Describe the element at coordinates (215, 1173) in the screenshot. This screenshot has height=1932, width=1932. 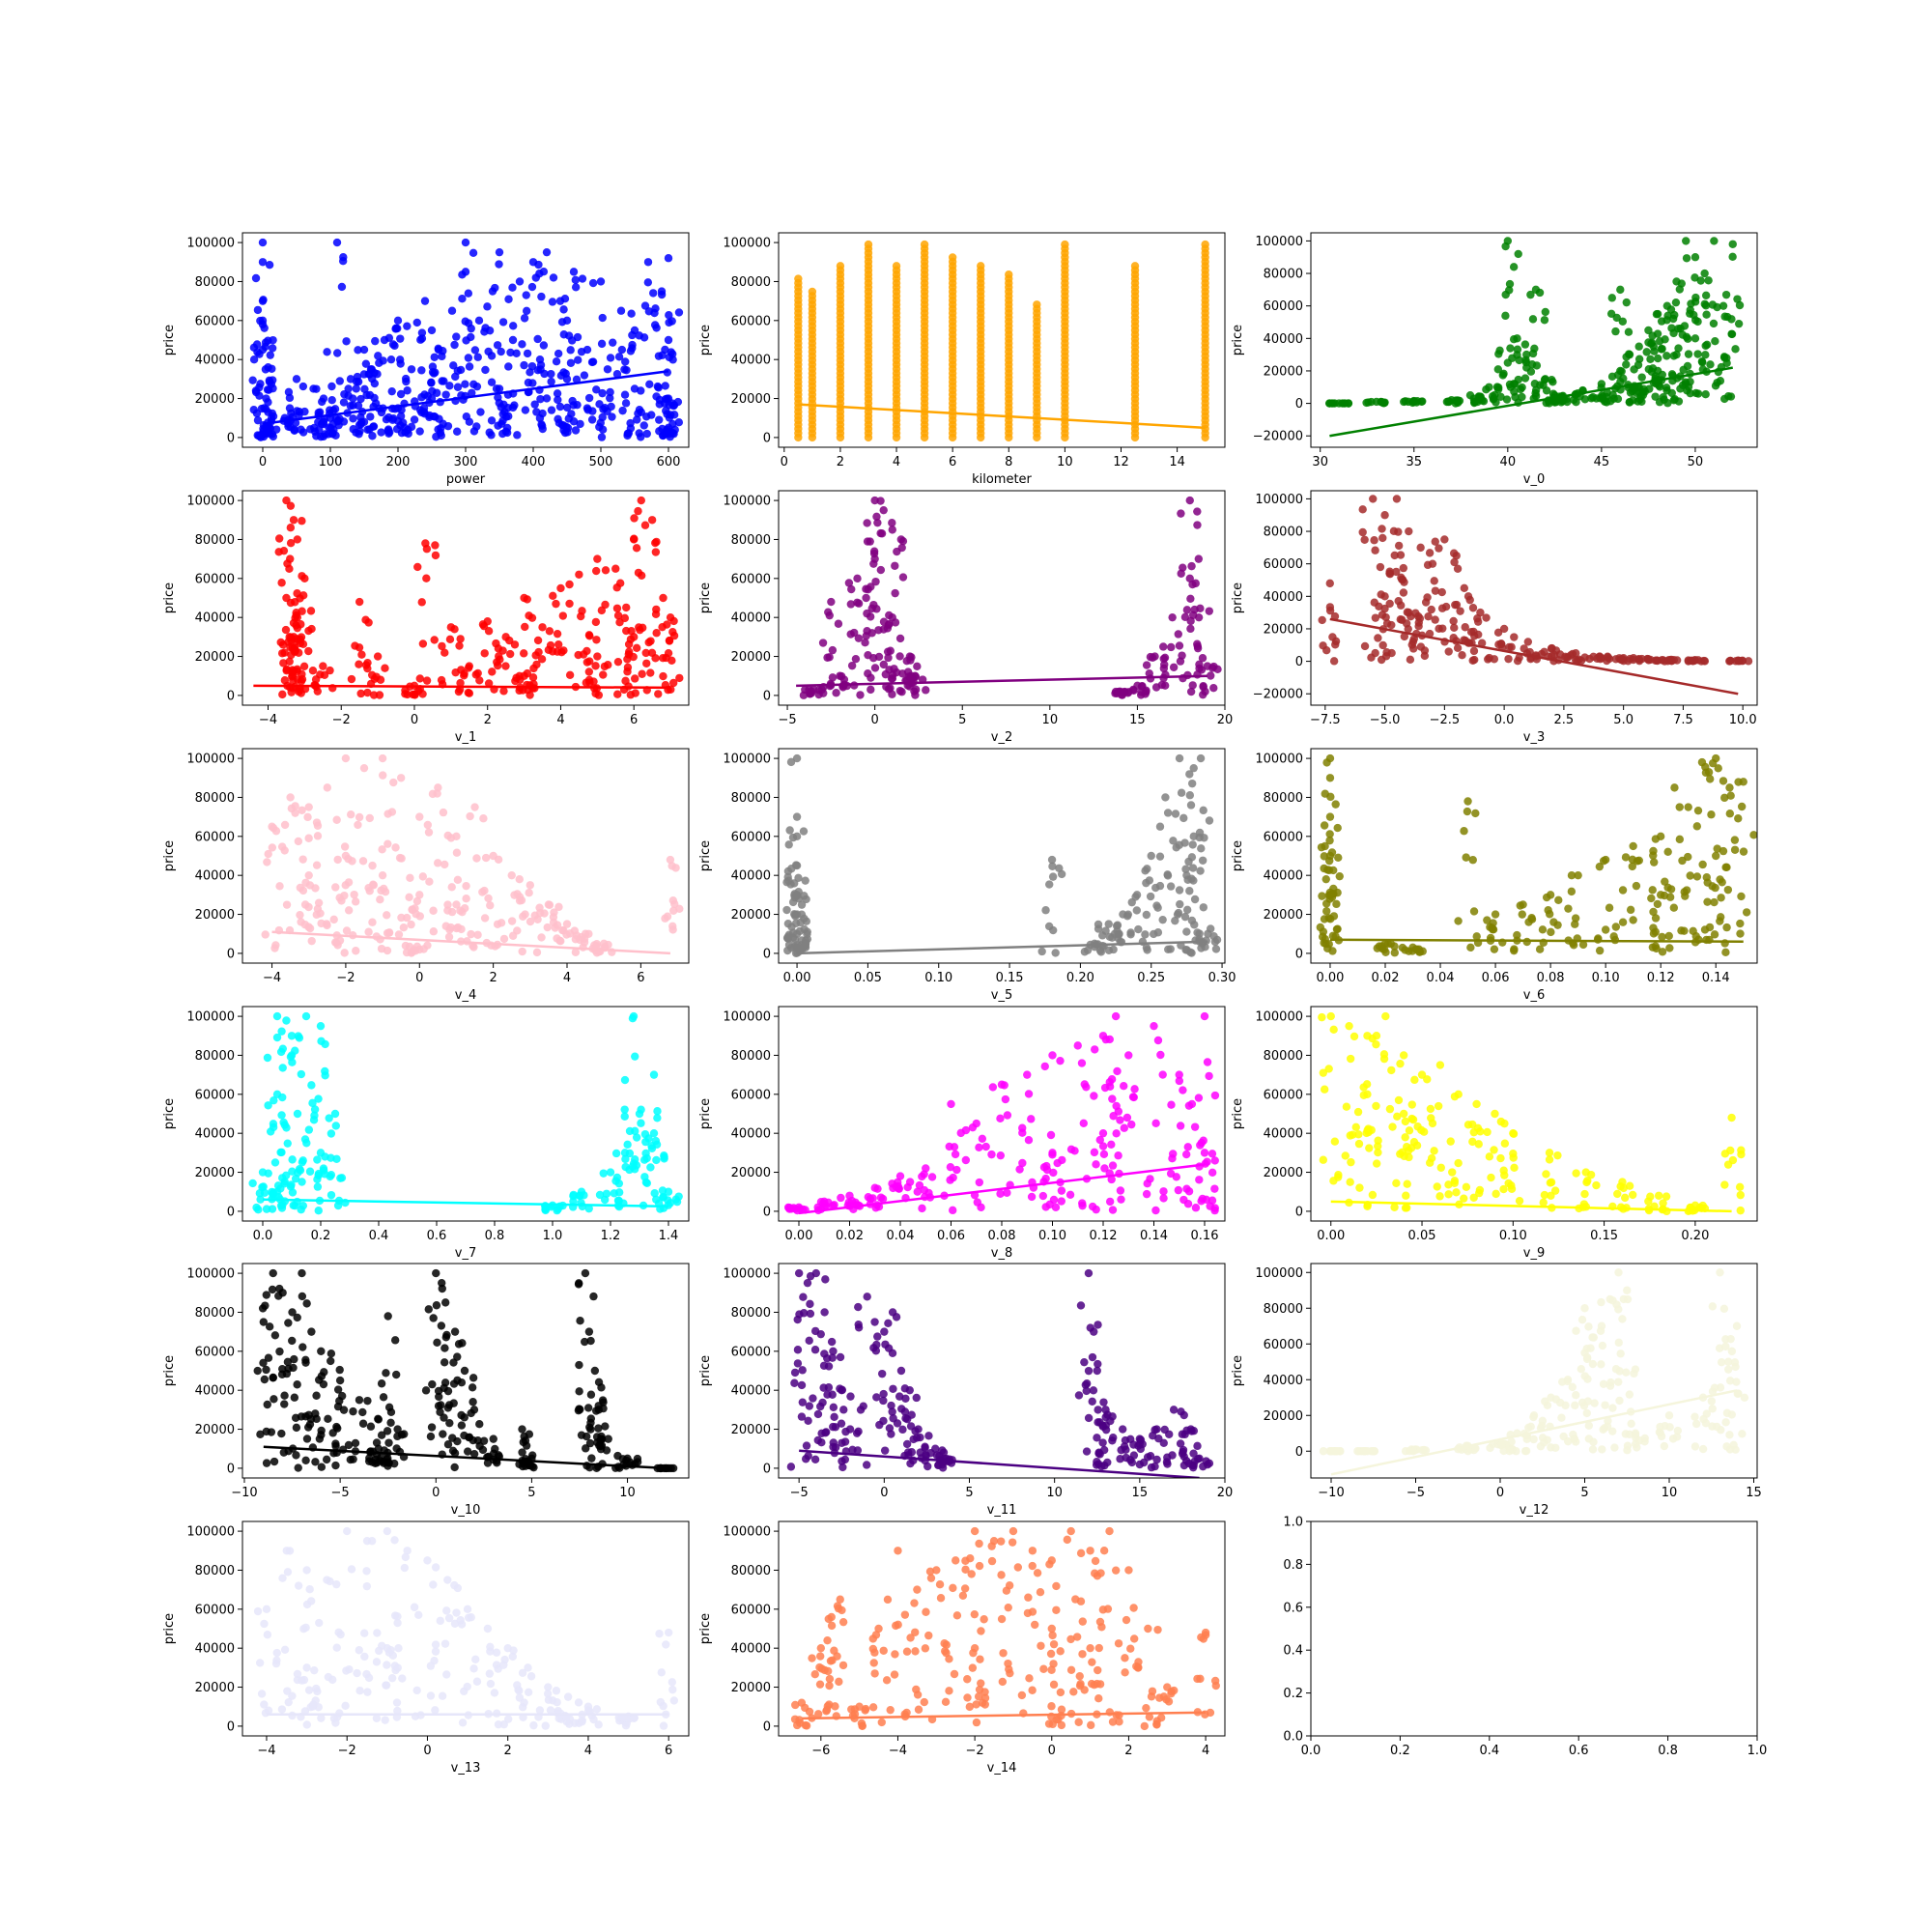
I see `y-tick-label: 20000` at that location.